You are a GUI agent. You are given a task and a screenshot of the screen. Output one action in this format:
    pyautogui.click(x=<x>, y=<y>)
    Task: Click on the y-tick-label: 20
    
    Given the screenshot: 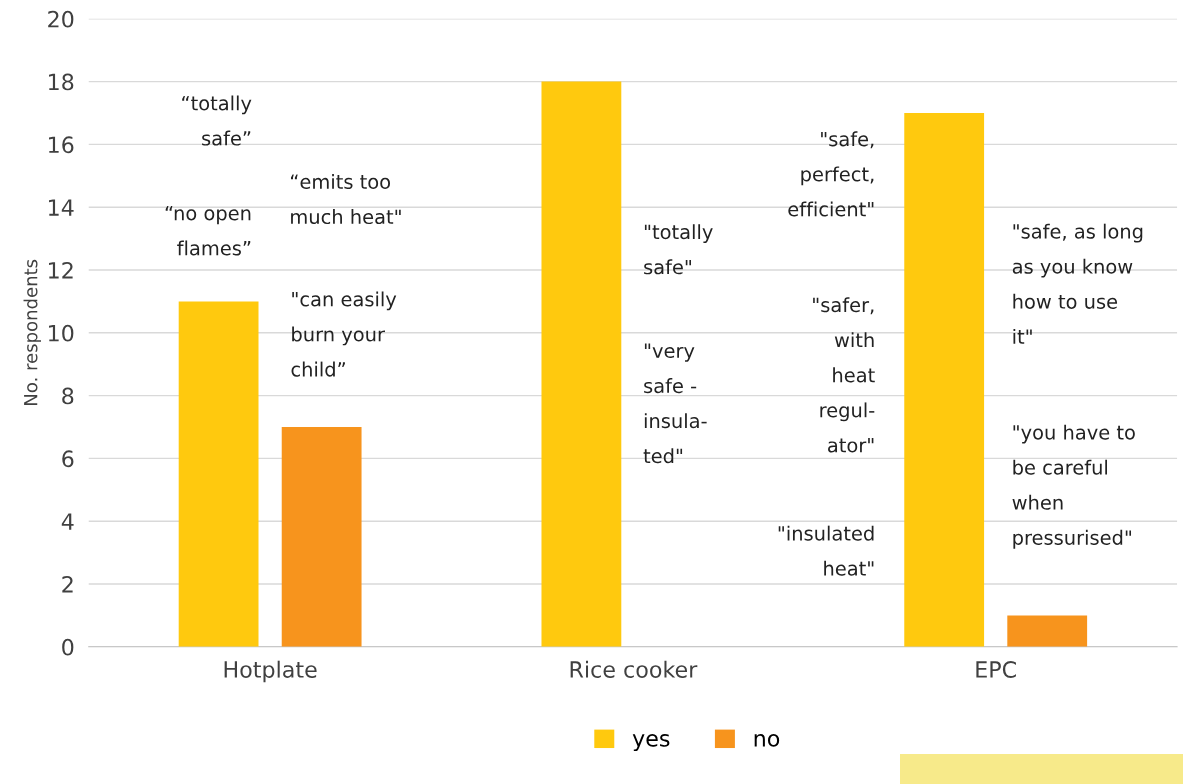 What is the action you would take?
    pyautogui.click(x=61, y=19)
    